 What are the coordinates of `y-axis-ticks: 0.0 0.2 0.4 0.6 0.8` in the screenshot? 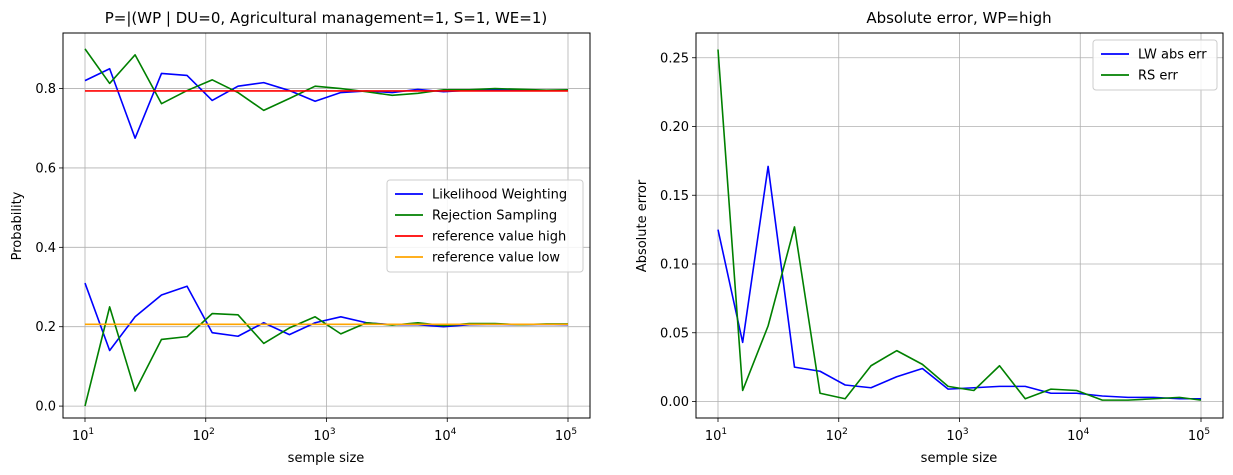 It's located at (49, 248).